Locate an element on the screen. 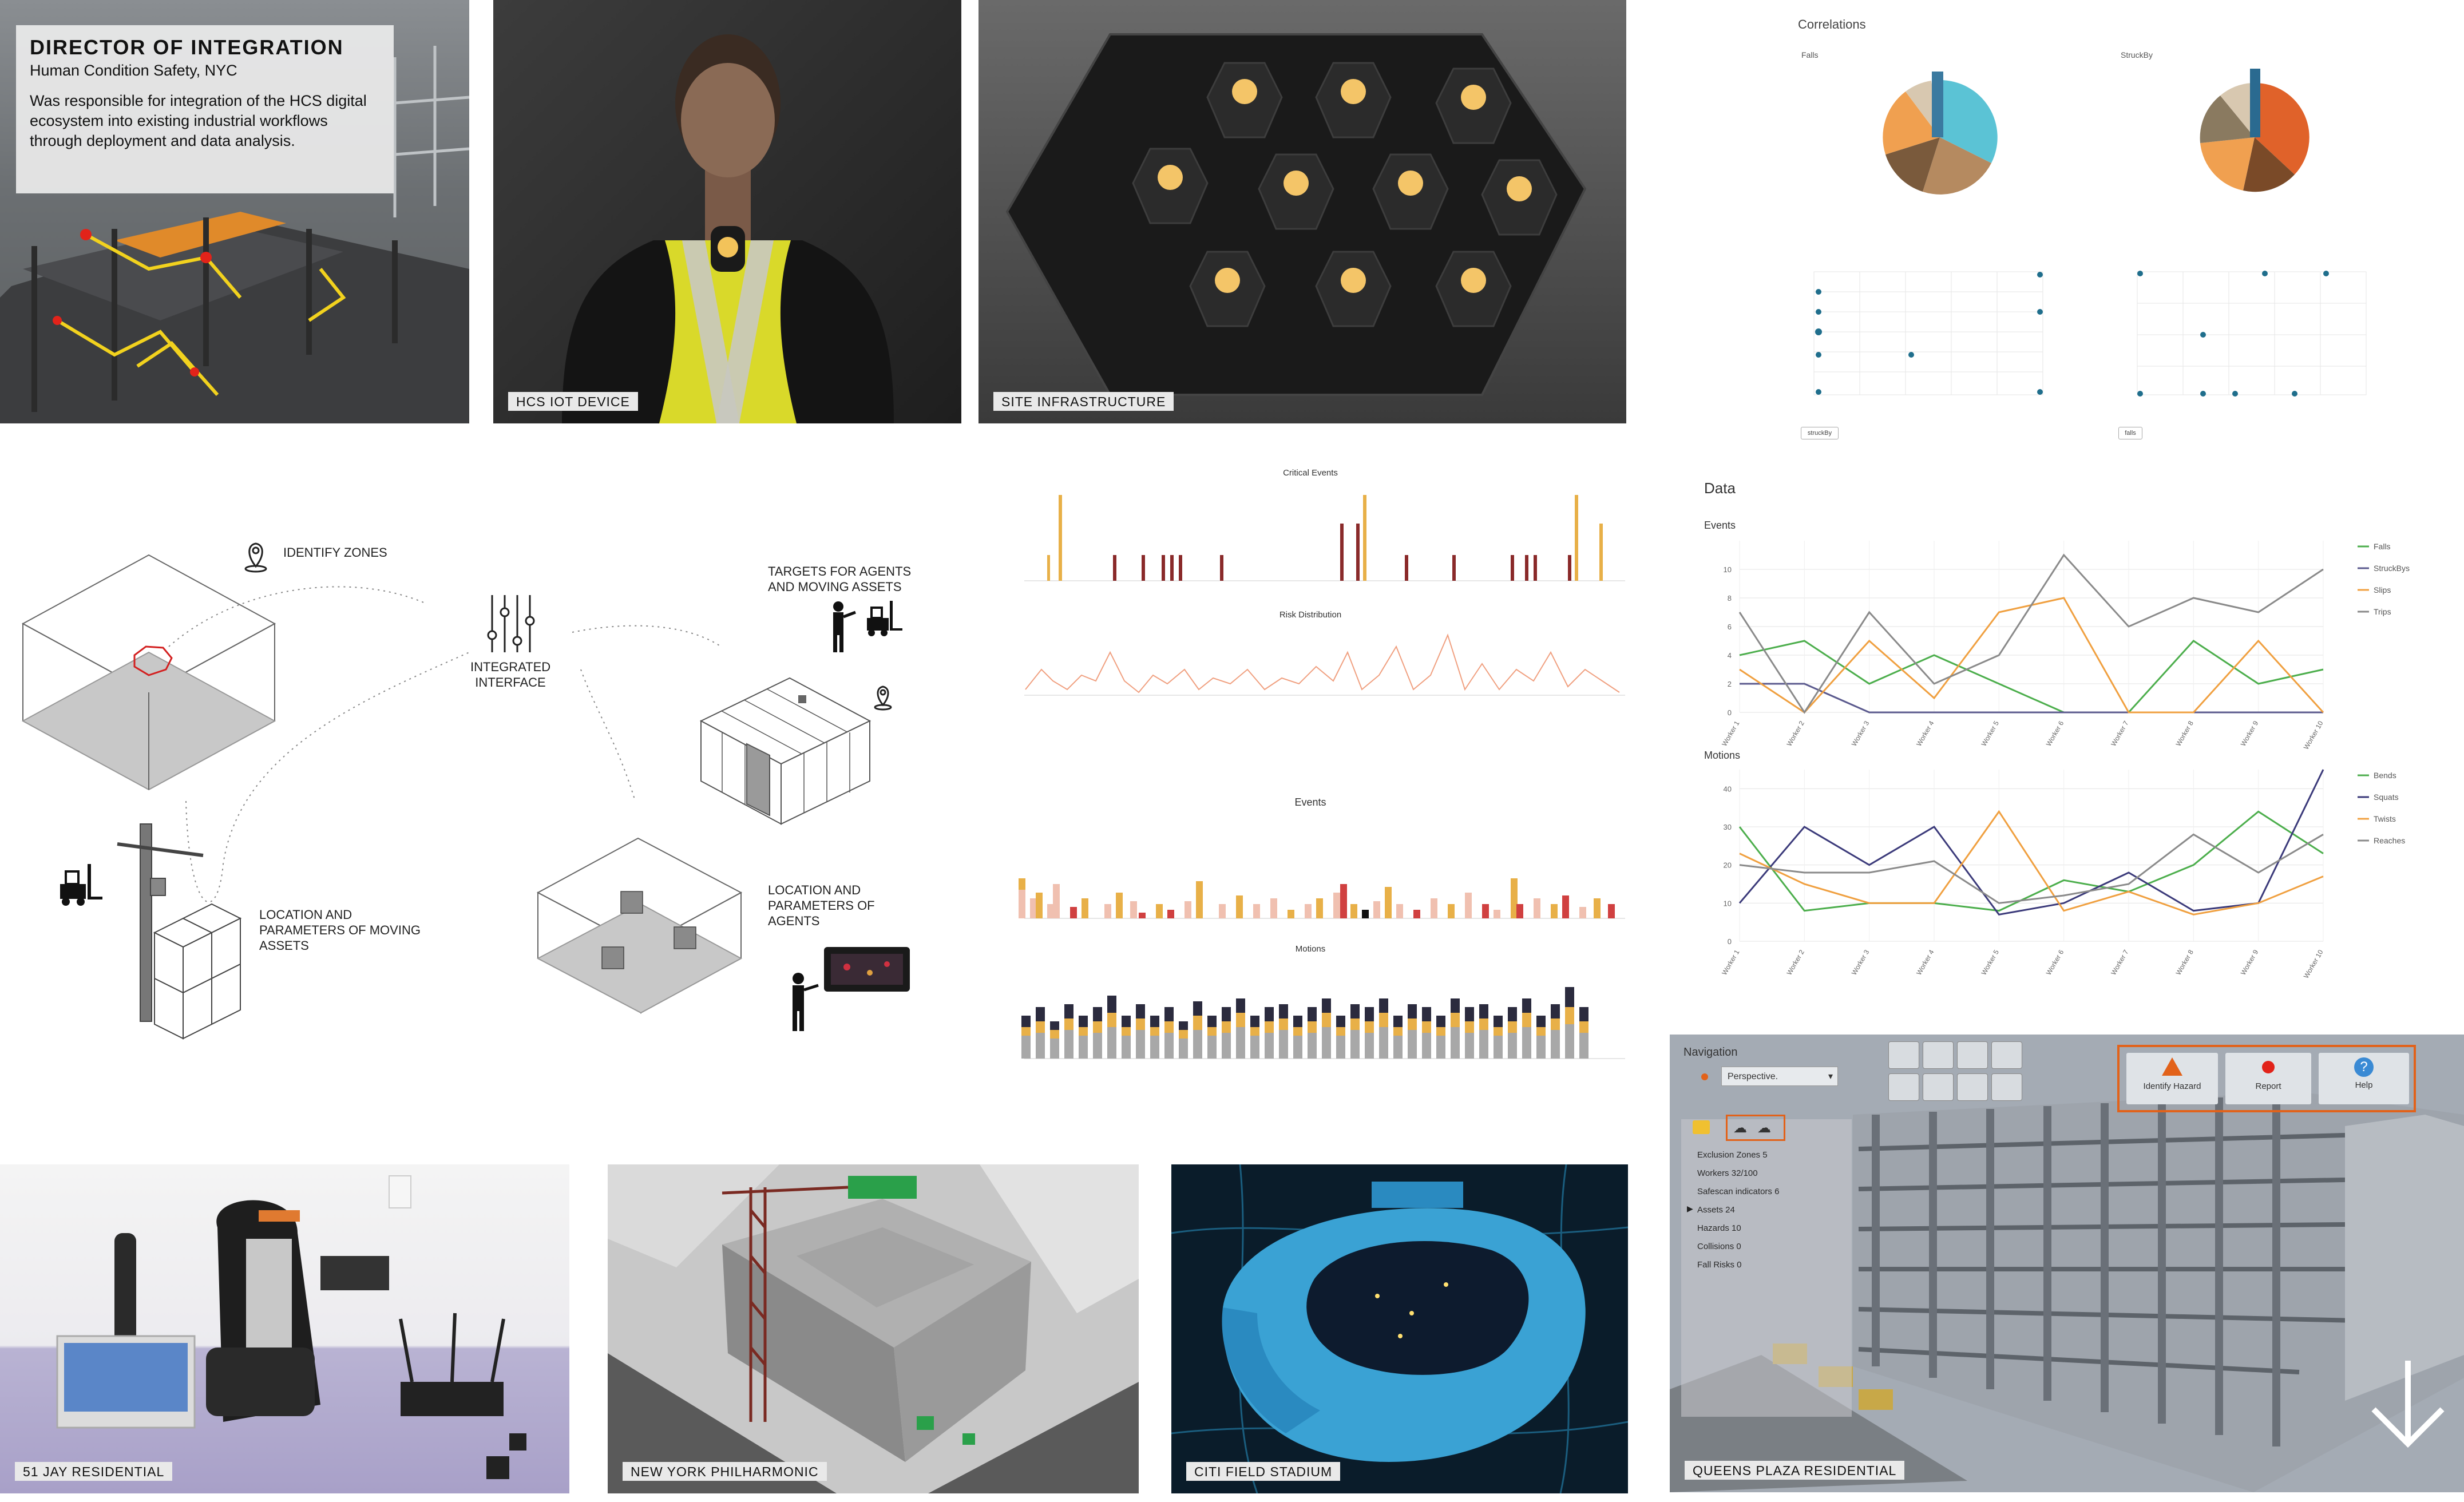 This screenshot has width=2464, height=1502. layer-tool-button is located at coordinates (1904, 1087).